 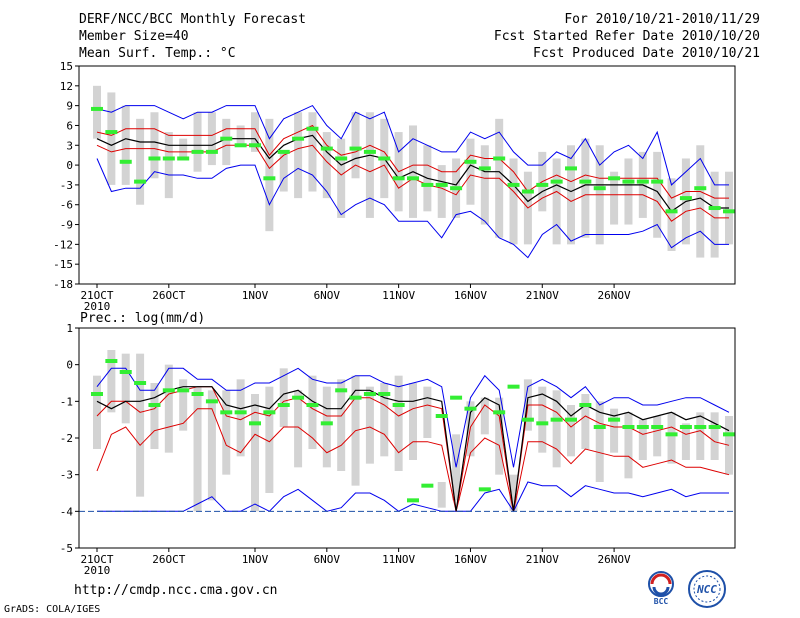 What do you see at coordinates (63, 264) in the screenshot?
I see `temp-ytick-label: -15` at bounding box center [63, 264].